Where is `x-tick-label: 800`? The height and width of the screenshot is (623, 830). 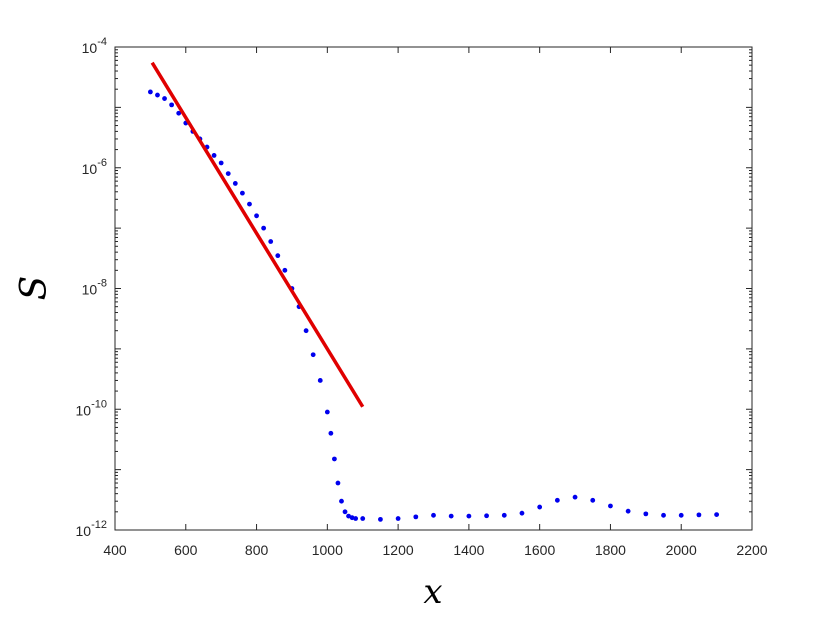 x-tick-label: 800 is located at coordinates (257, 550).